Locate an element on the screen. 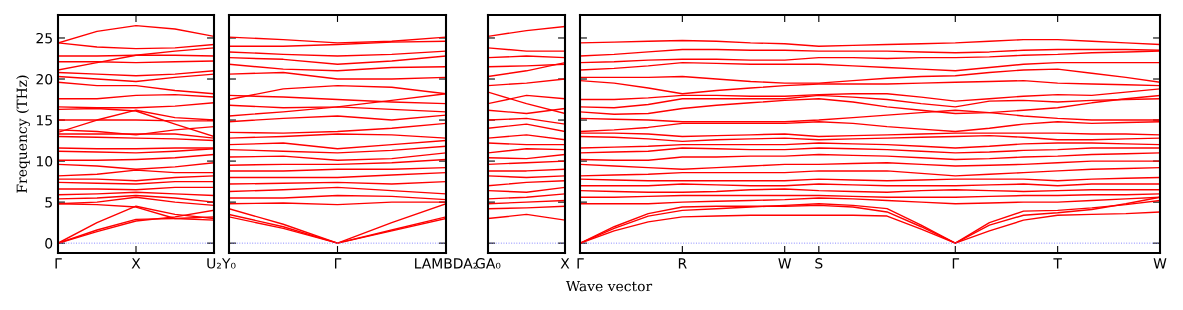 The height and width of the screenshot is (310, 1183). x-tick-label: GA₀ is located at coordinates (488, 263).